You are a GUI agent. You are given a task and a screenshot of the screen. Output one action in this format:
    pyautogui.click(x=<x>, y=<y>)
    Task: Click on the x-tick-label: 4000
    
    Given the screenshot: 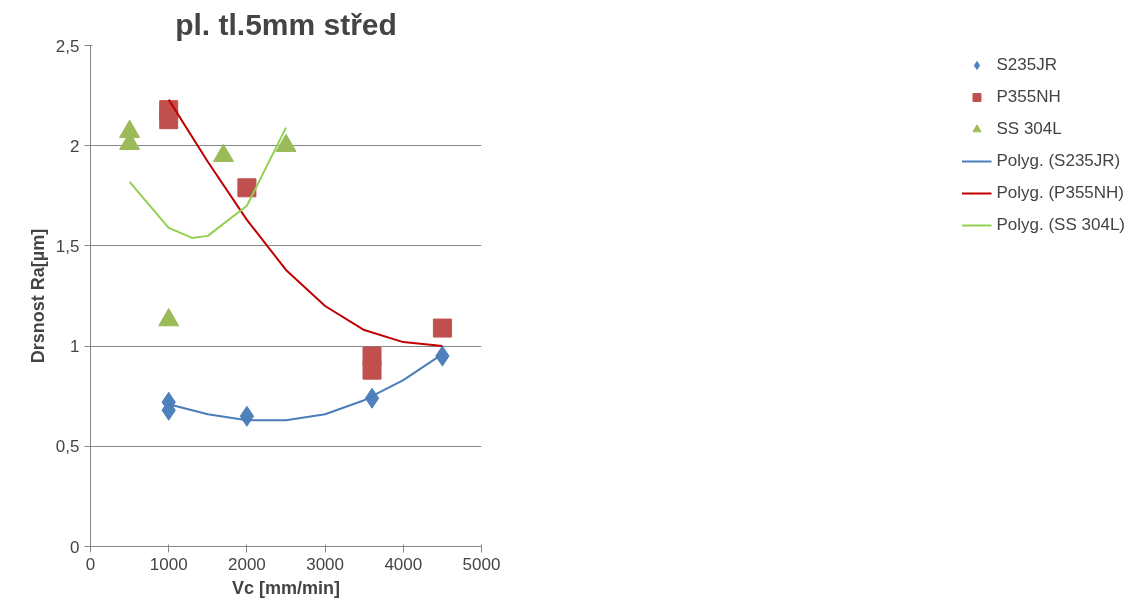 What is the action you would take?
    pyautogui.click(x=403, y=564)
    